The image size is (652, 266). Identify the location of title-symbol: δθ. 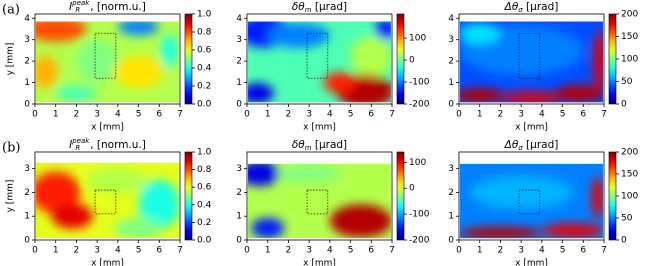
(298, 7).